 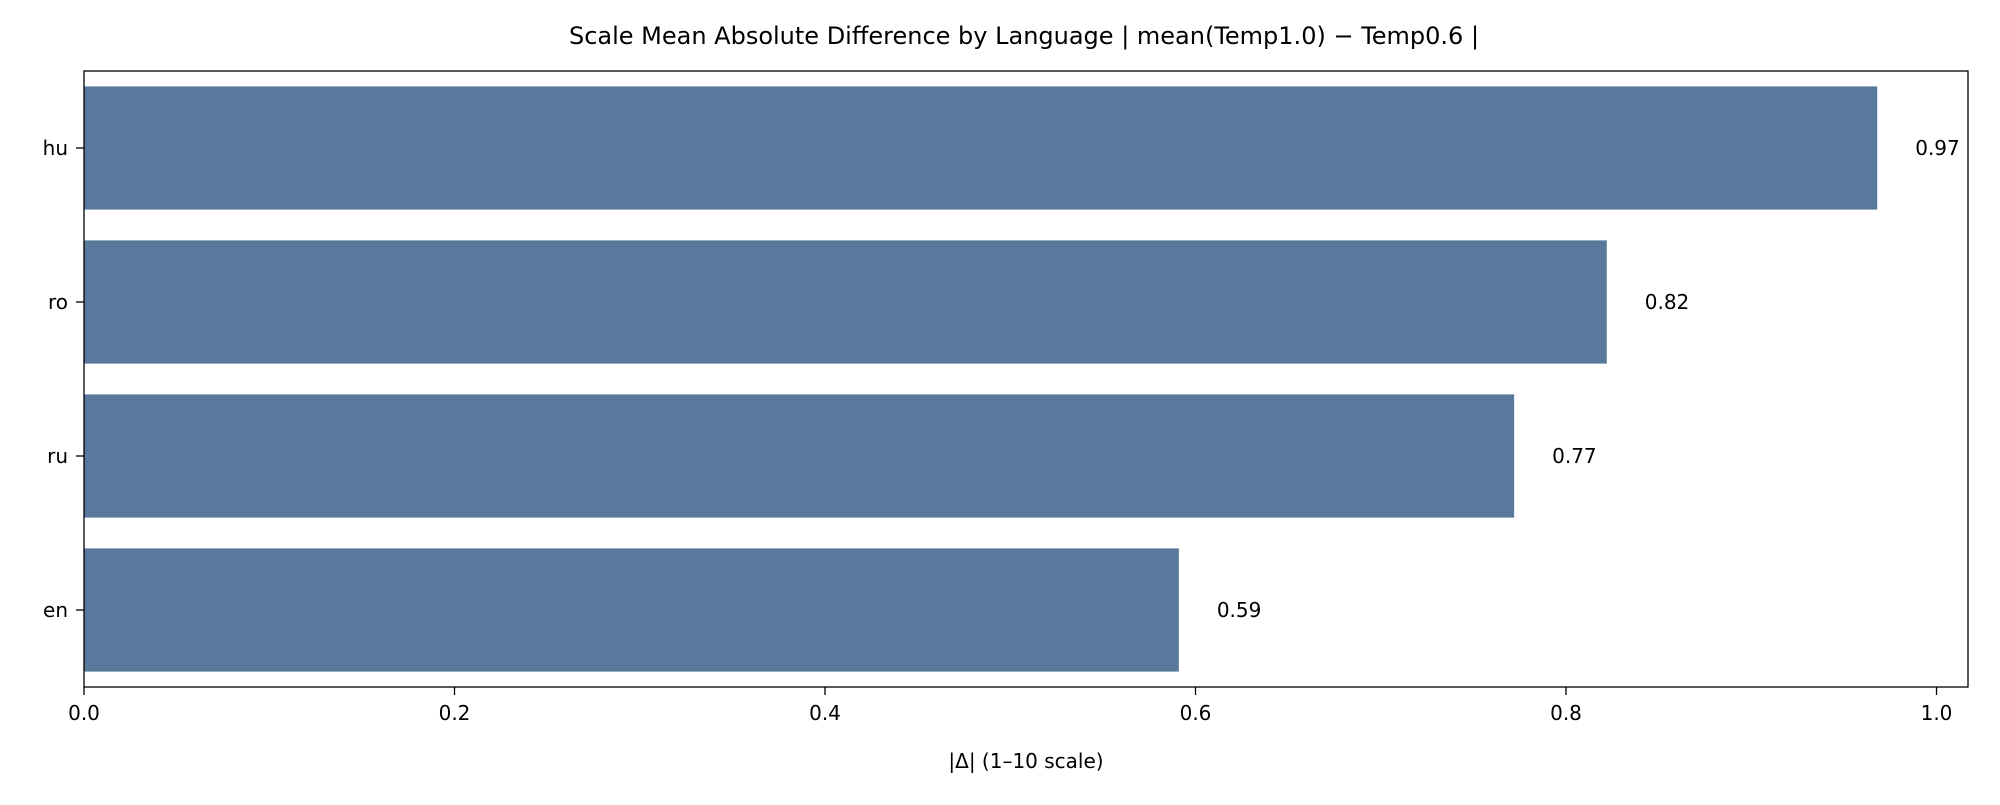 I want to click on x-tick-label-1: 0.2, so click(x=455, y=713).